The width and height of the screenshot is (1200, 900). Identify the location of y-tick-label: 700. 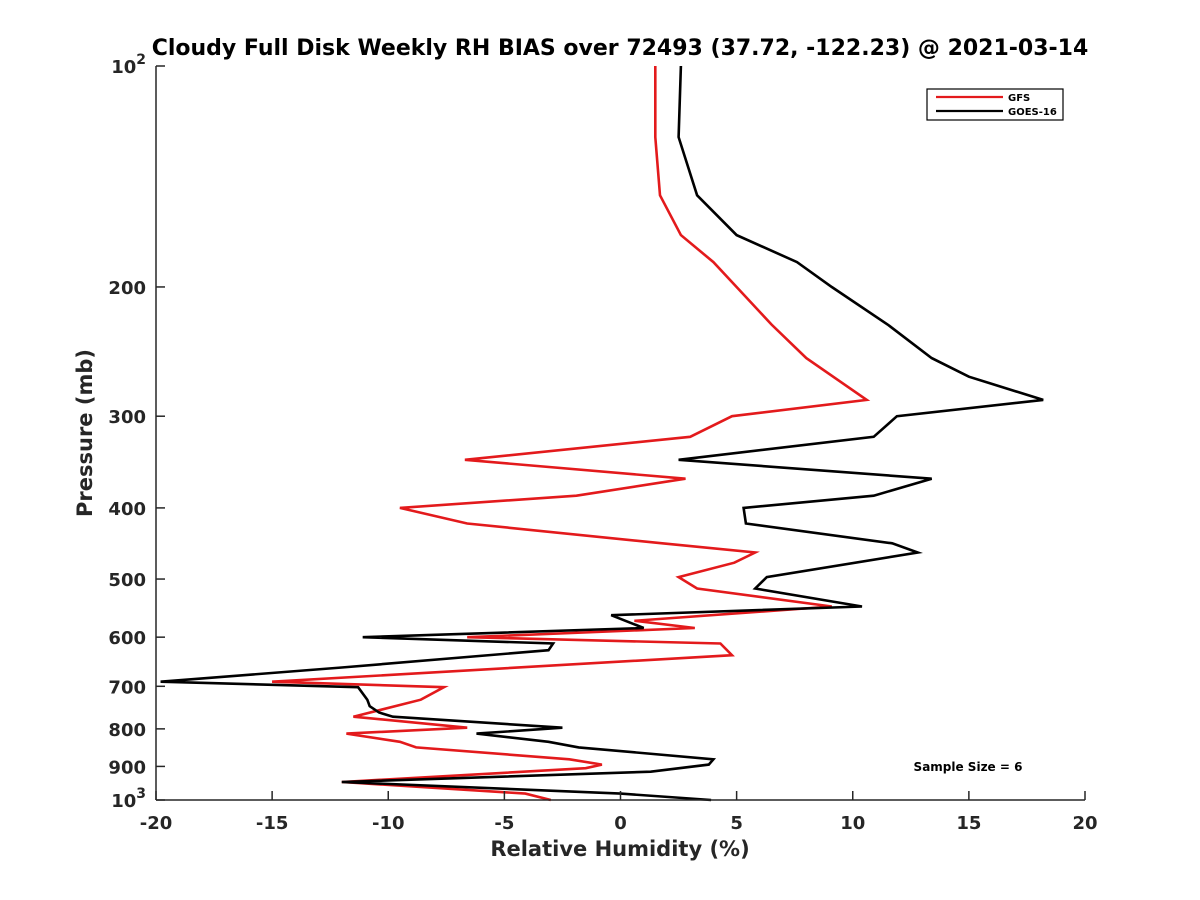
(127, 687).